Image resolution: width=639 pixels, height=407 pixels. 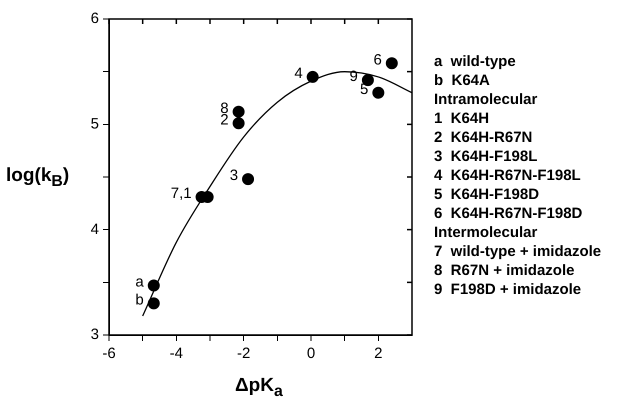 What do you see at coordinates (109, 353) in the screenshot?
I see `x-tick-label: -6` at bounding box center [109, 353].